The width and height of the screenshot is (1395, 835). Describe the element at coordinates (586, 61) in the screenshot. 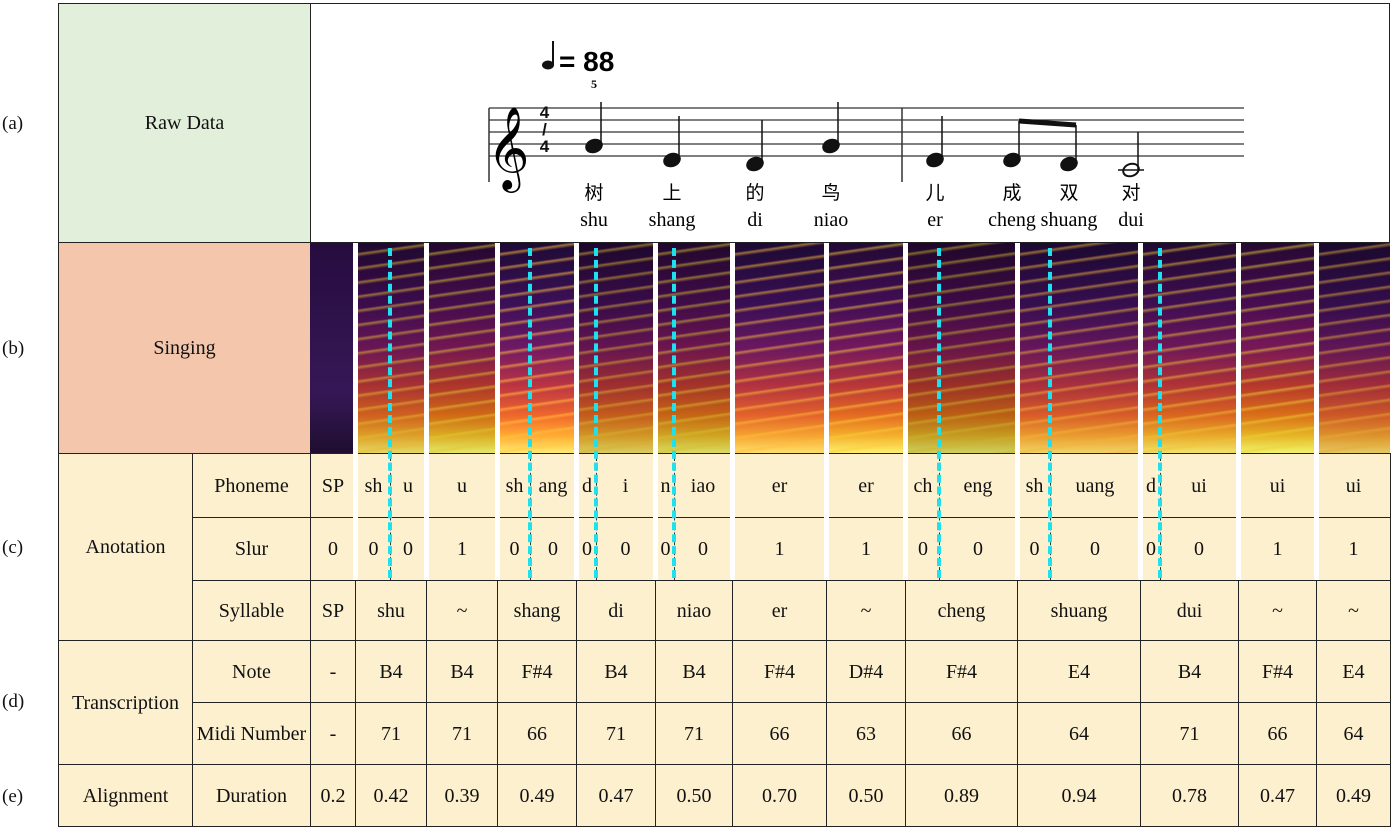

I see `tempo-text: = 88` at that location.